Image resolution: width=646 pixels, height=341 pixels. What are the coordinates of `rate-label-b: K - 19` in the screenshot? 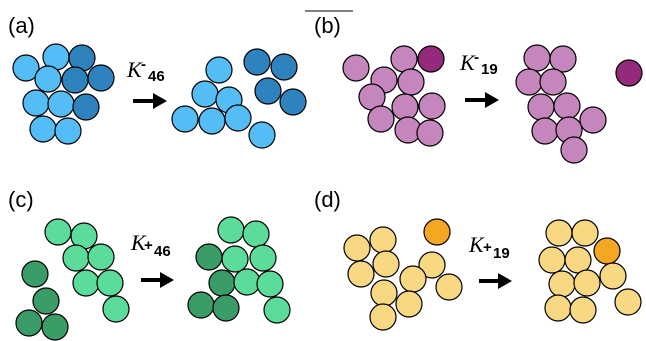 It's located at (478, 63).